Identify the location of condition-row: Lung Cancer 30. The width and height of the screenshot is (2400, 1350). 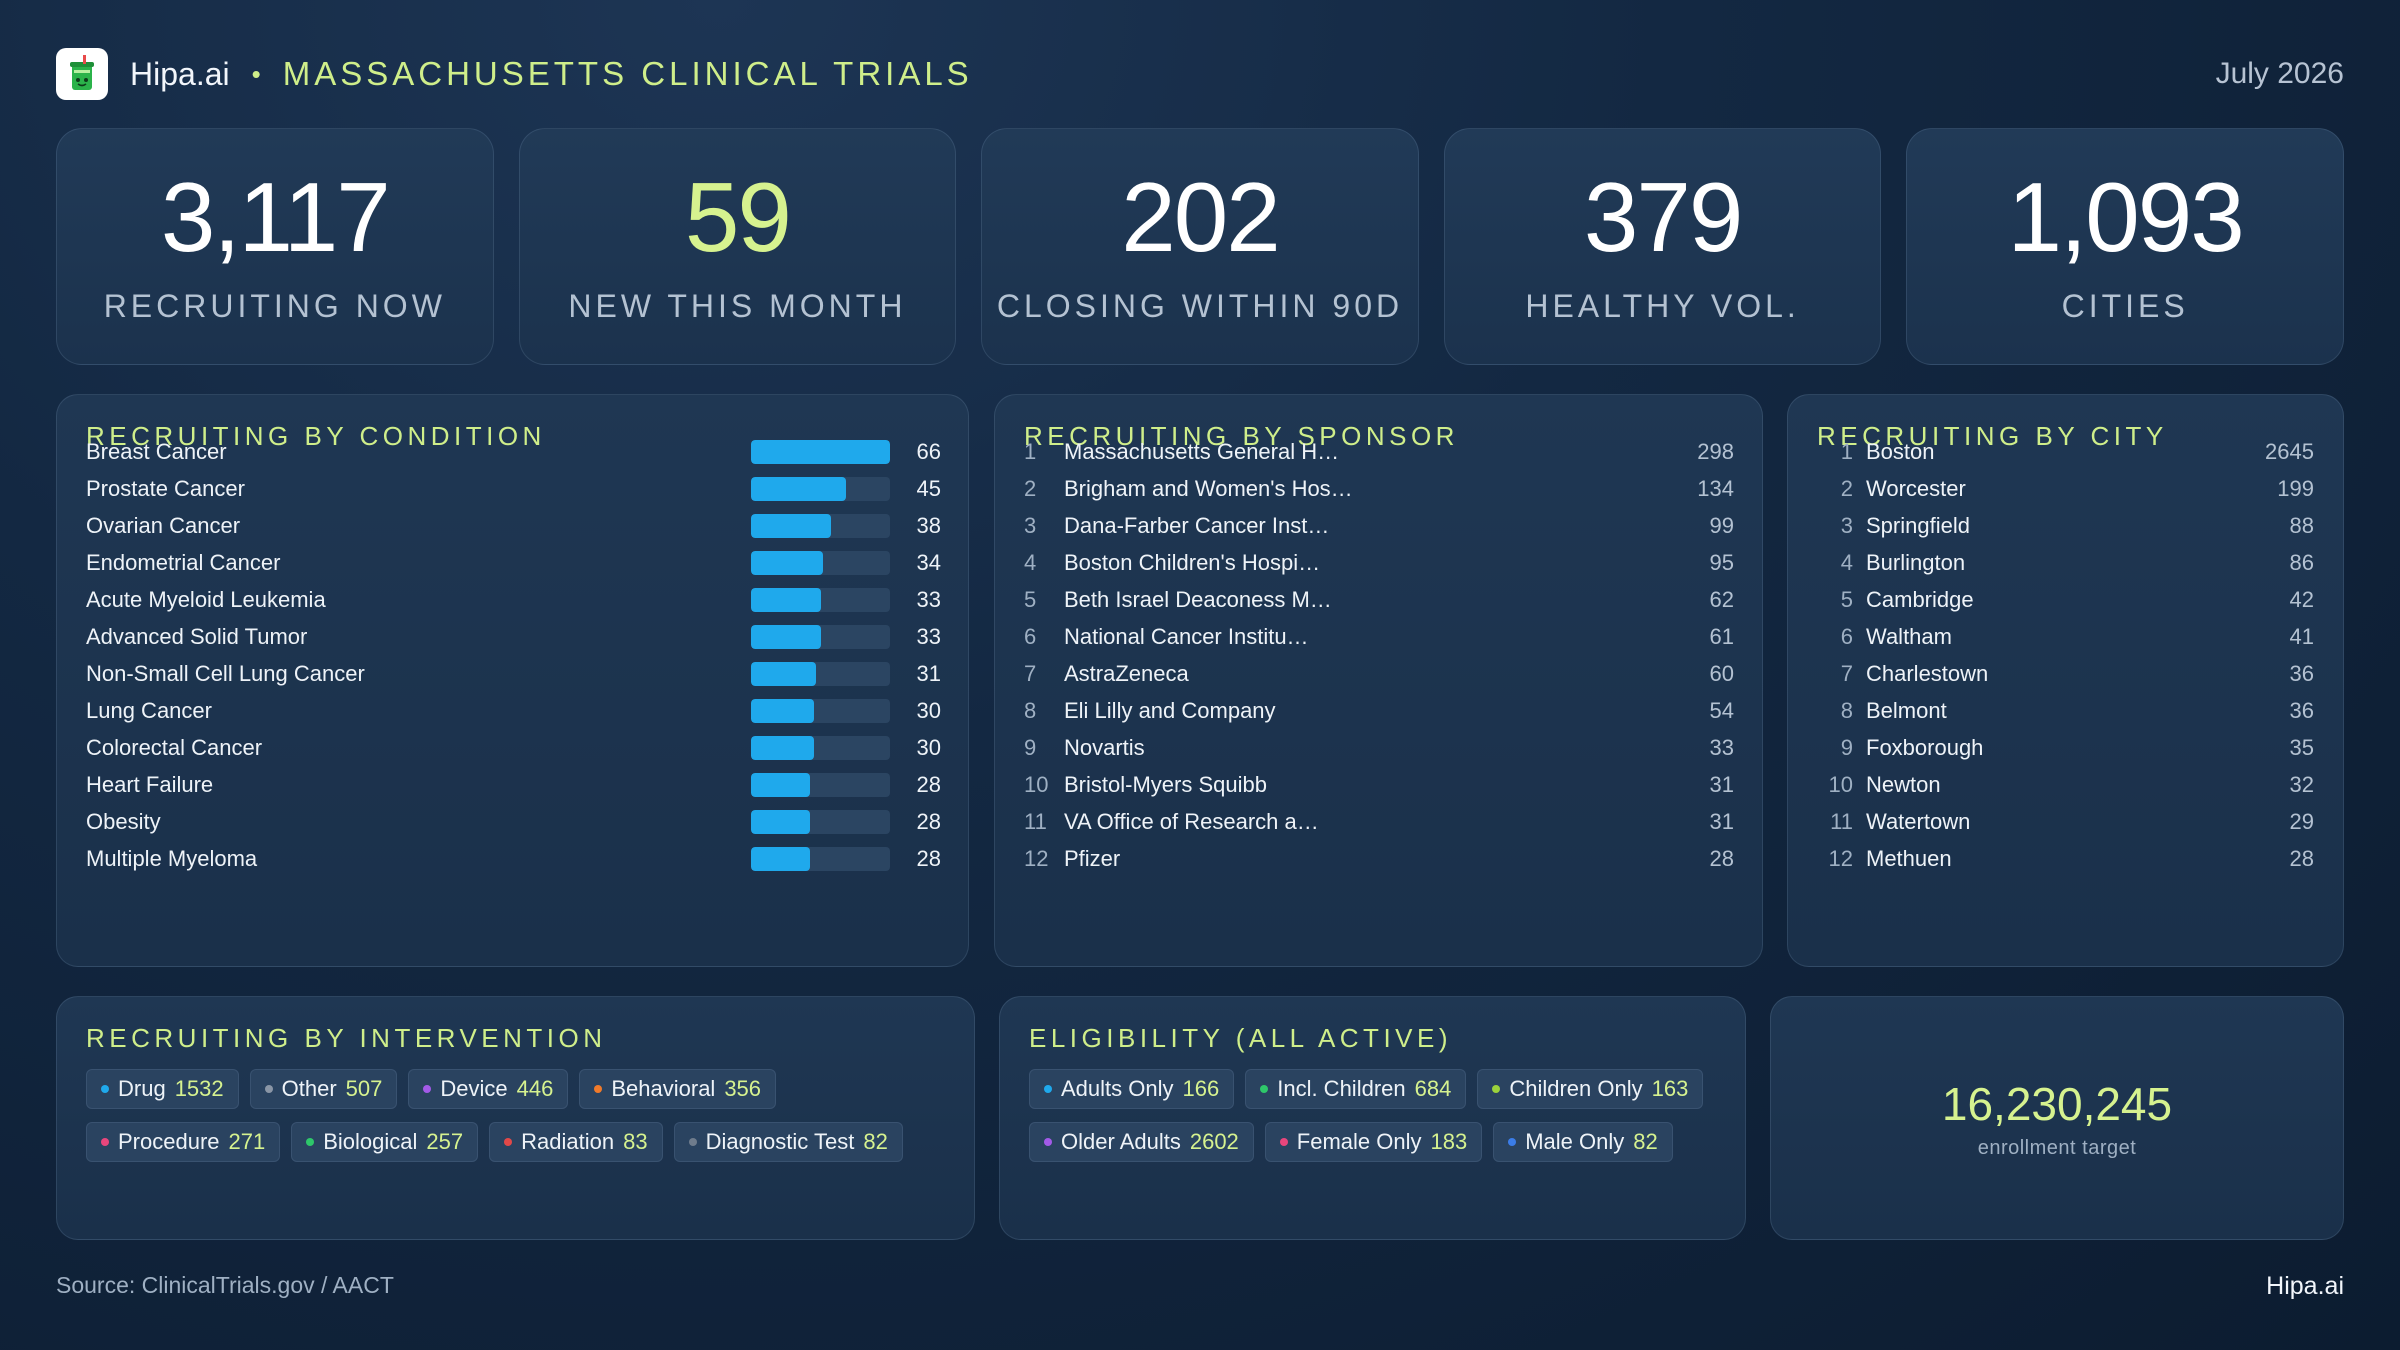
(513, 710).